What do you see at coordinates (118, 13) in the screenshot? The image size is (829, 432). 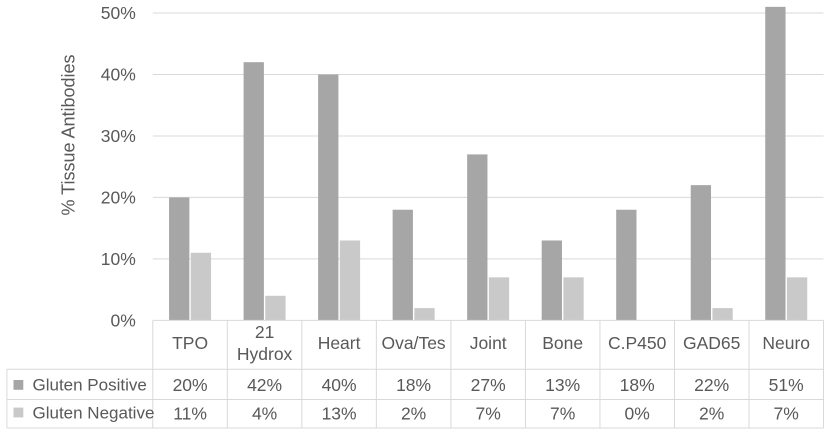 I see `svg-text: 50%` at bounding box center [118, 13].